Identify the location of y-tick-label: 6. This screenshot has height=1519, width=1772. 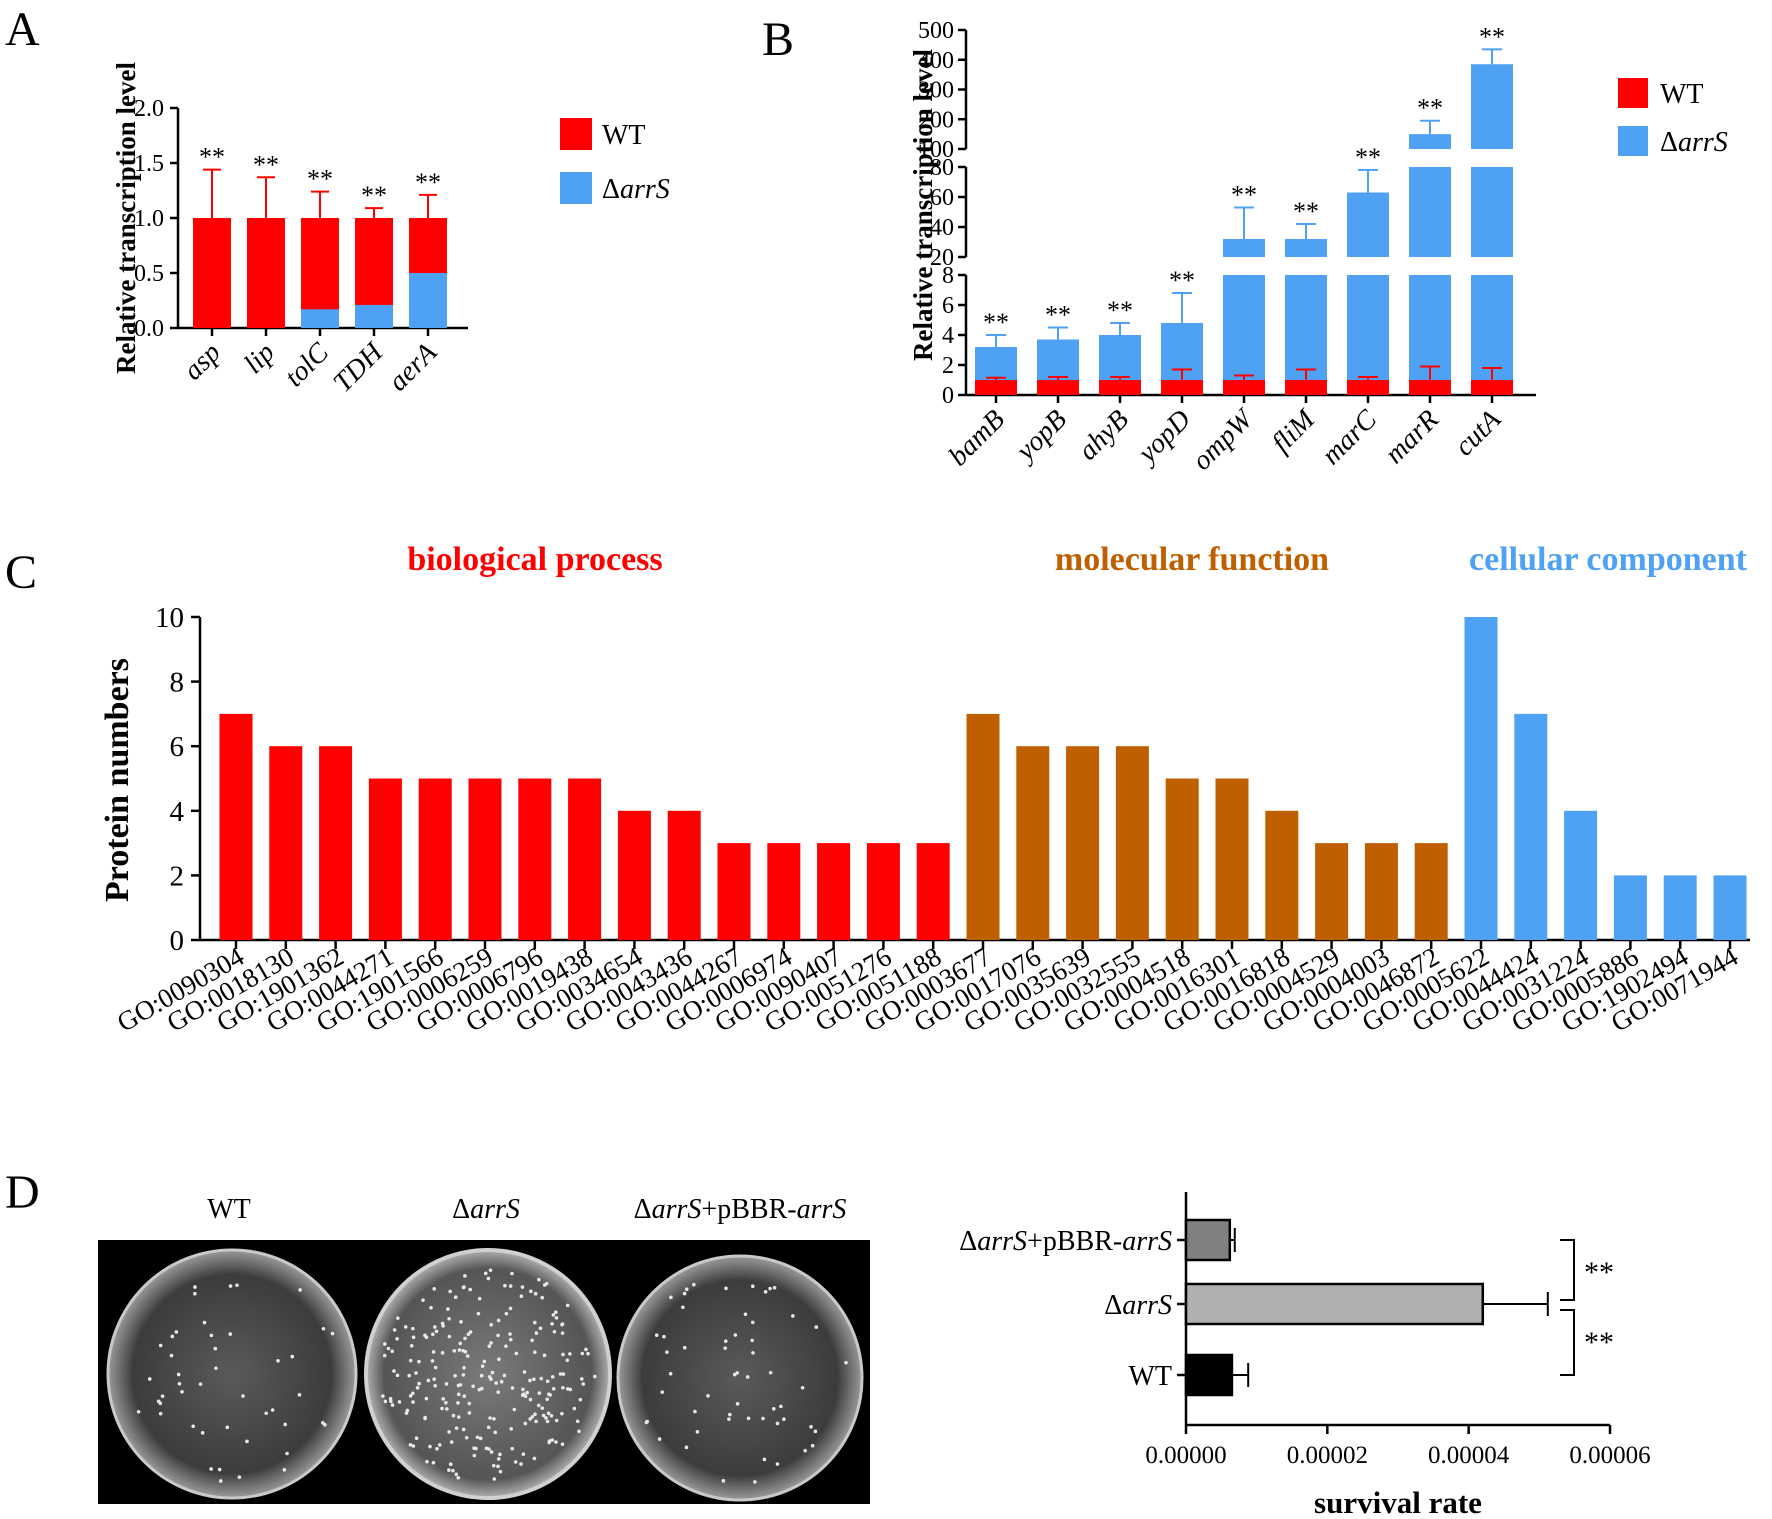
(948, 306).